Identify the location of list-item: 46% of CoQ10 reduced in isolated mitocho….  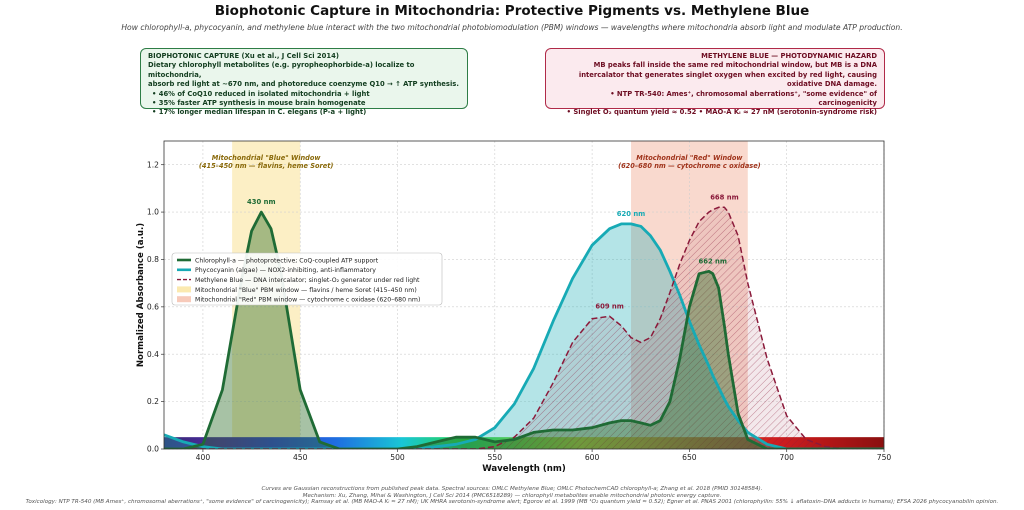
(304, 94).